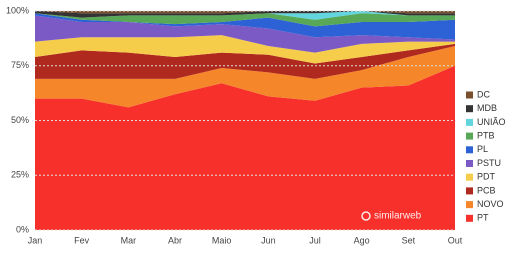 The width and height of the screenshot is (512, 255). Describe the element at coordinates (315, 240) in the screenshot. I see `x-tick-label: Jul` at that location.